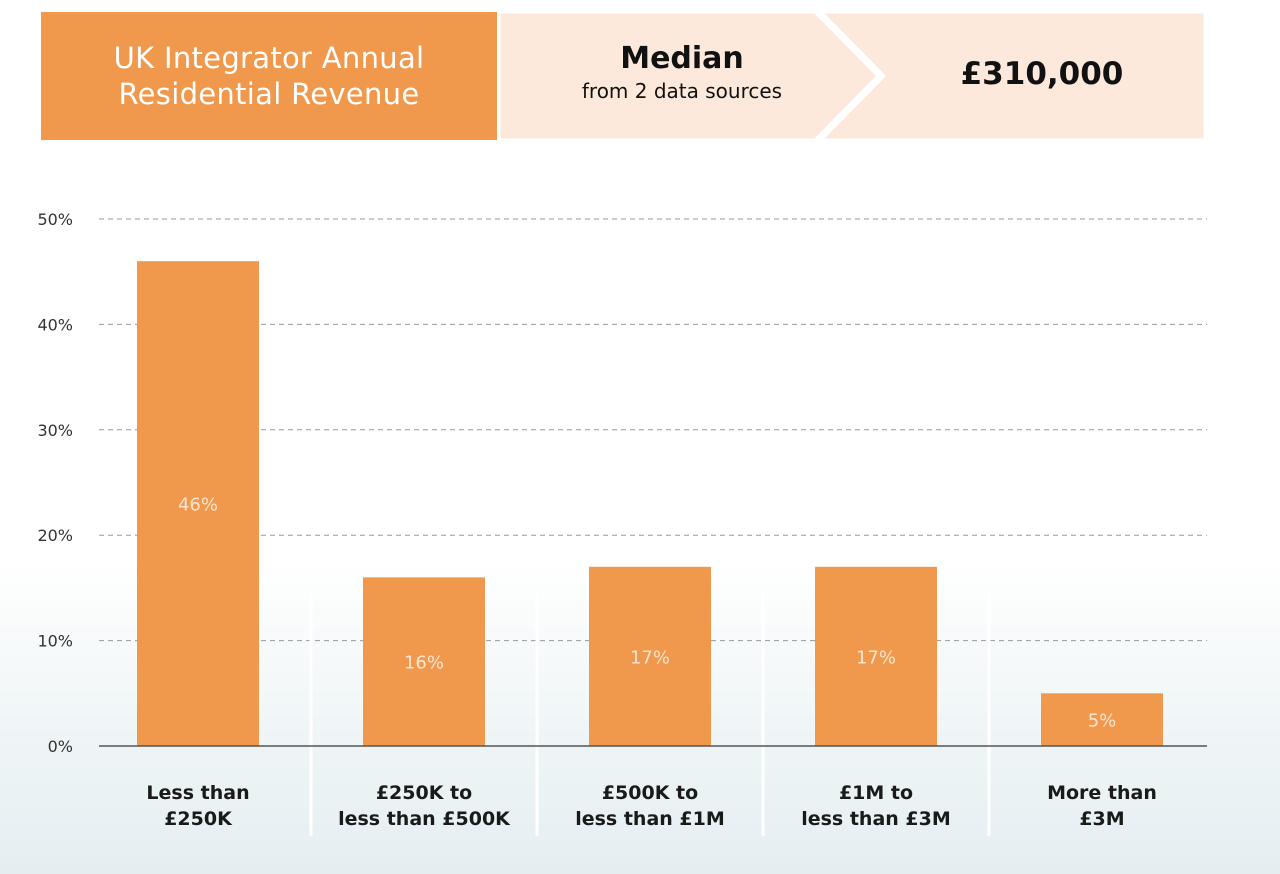  I want to click on banner-title-line1: UK Integrator Annual, so click(269, 58).